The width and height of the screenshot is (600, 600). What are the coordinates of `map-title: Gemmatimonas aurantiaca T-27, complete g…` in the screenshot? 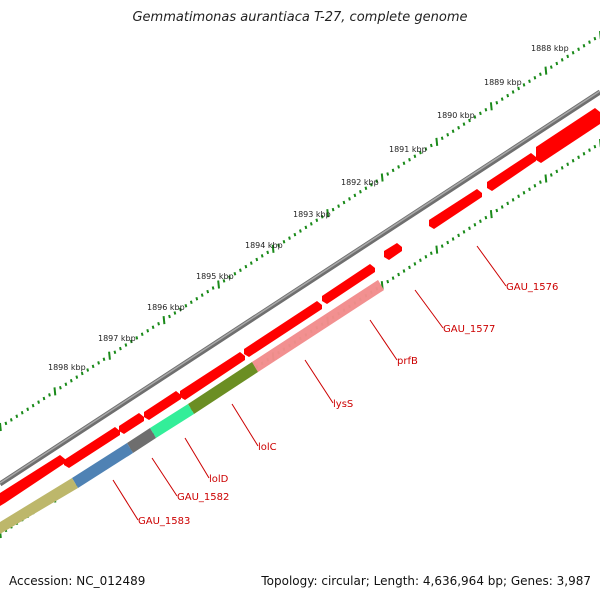 It's located at (300, 17).